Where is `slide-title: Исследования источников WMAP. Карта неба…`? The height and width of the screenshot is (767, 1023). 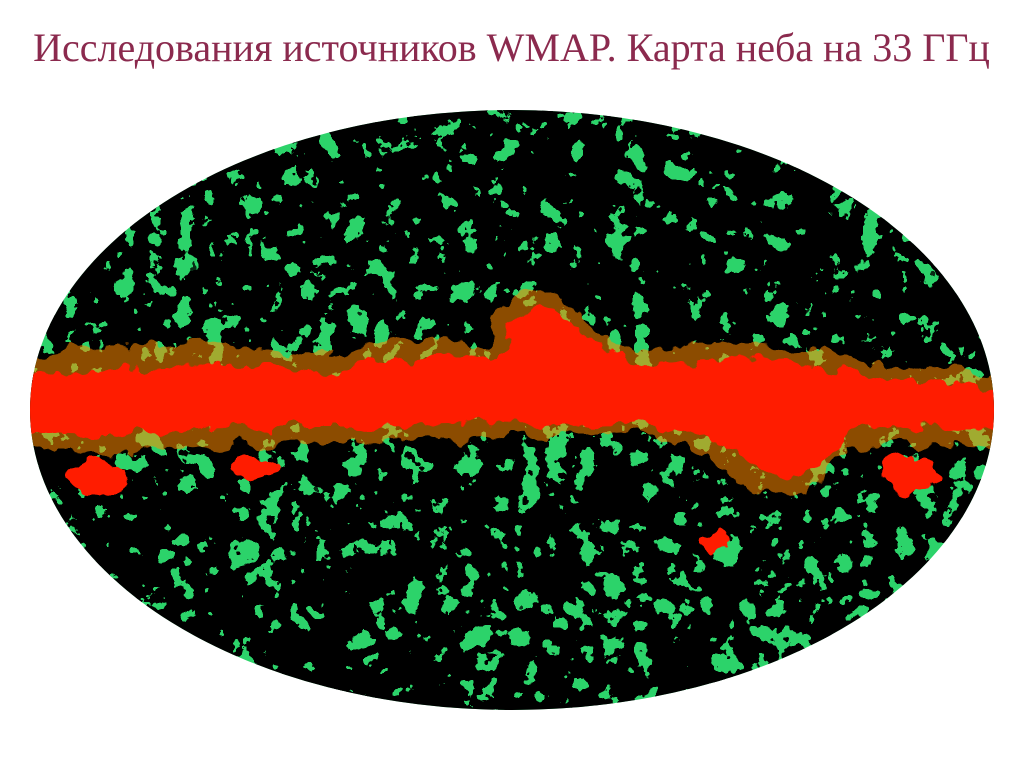 slide-title: Исследования источников WMAP. Карта неба… is located at coordinates (511, 47).